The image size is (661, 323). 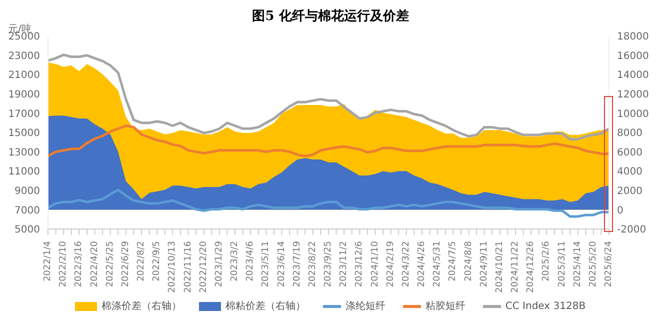 What do you see at coordinates (125, 264) in the screenshot?
I see `x-tick-label: 2022/6/29` at bounding box center [125, 264].